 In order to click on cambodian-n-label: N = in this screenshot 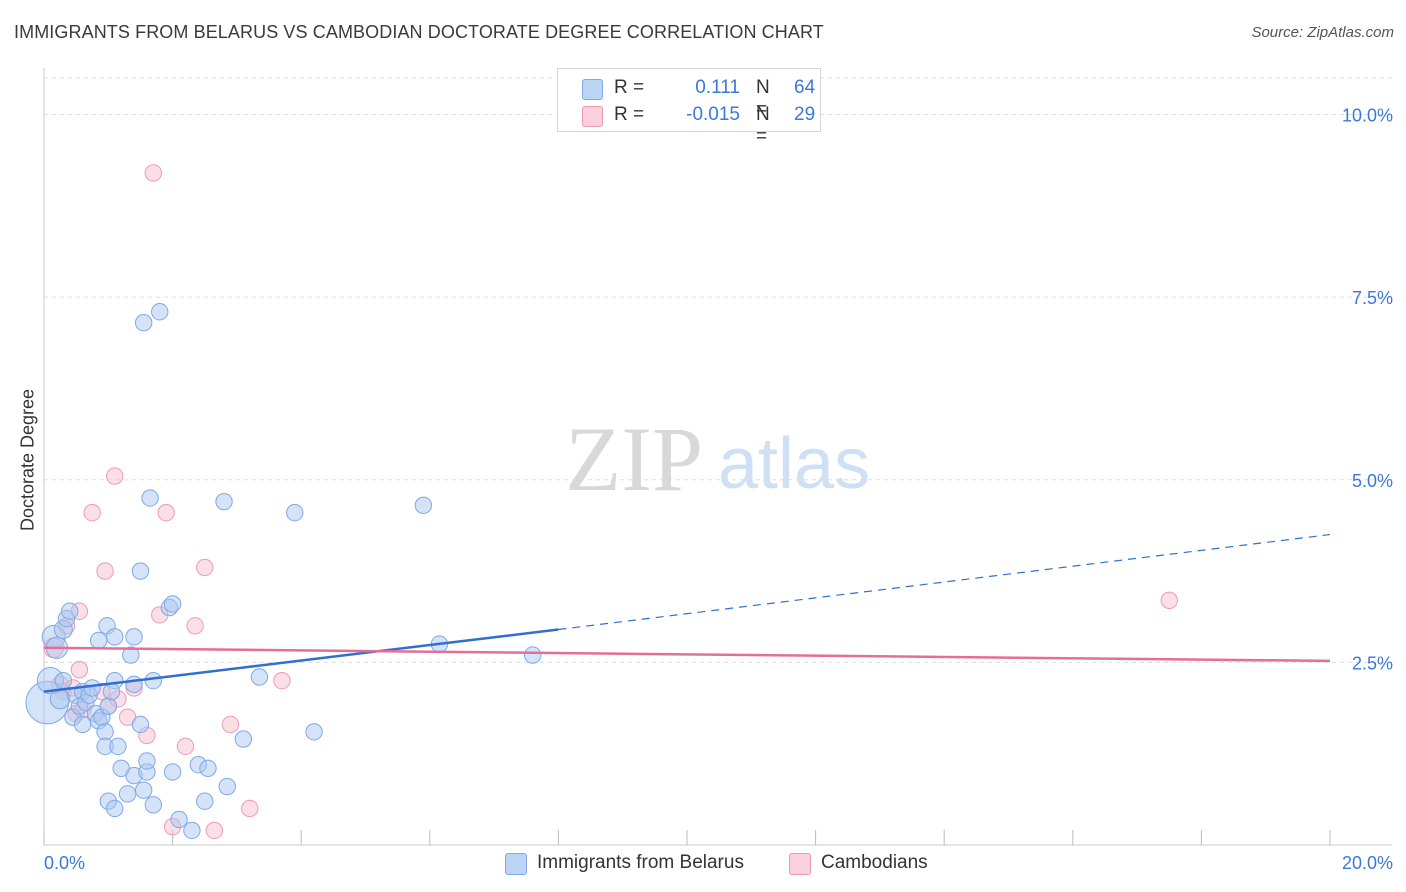, I will do `click(763, 125)`.